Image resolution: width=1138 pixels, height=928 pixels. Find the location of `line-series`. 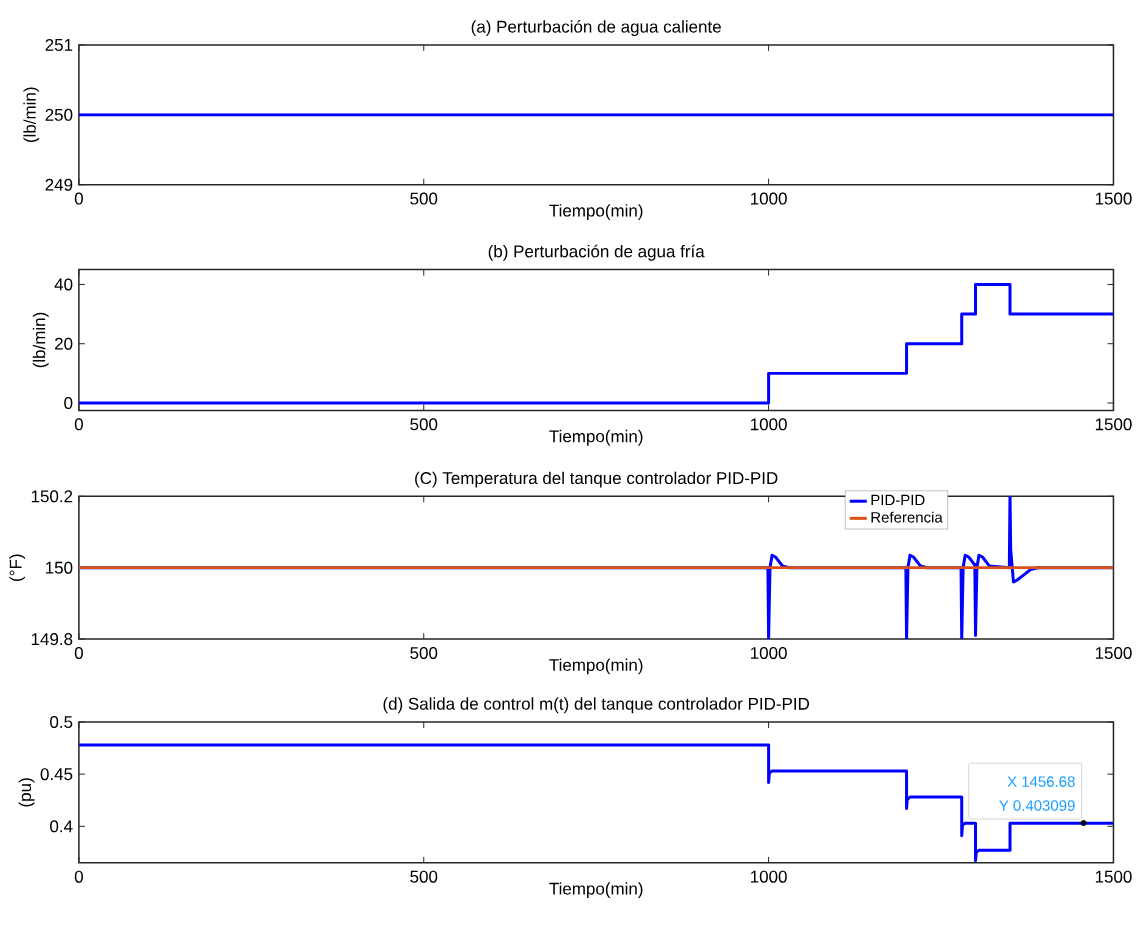

line-series is located at coordinates (596, 803).